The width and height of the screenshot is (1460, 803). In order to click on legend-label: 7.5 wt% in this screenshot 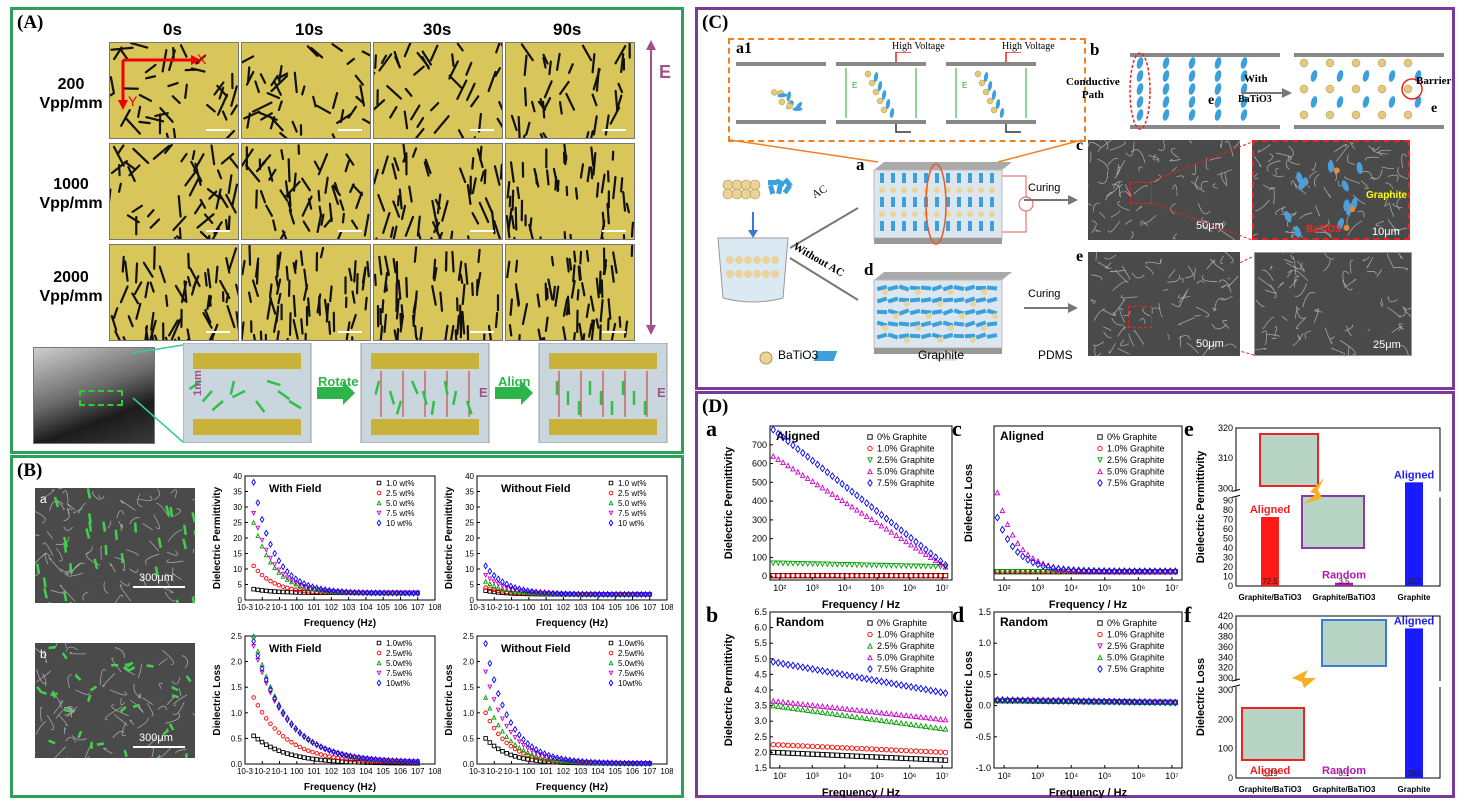, I will do `click(400, 513)`.